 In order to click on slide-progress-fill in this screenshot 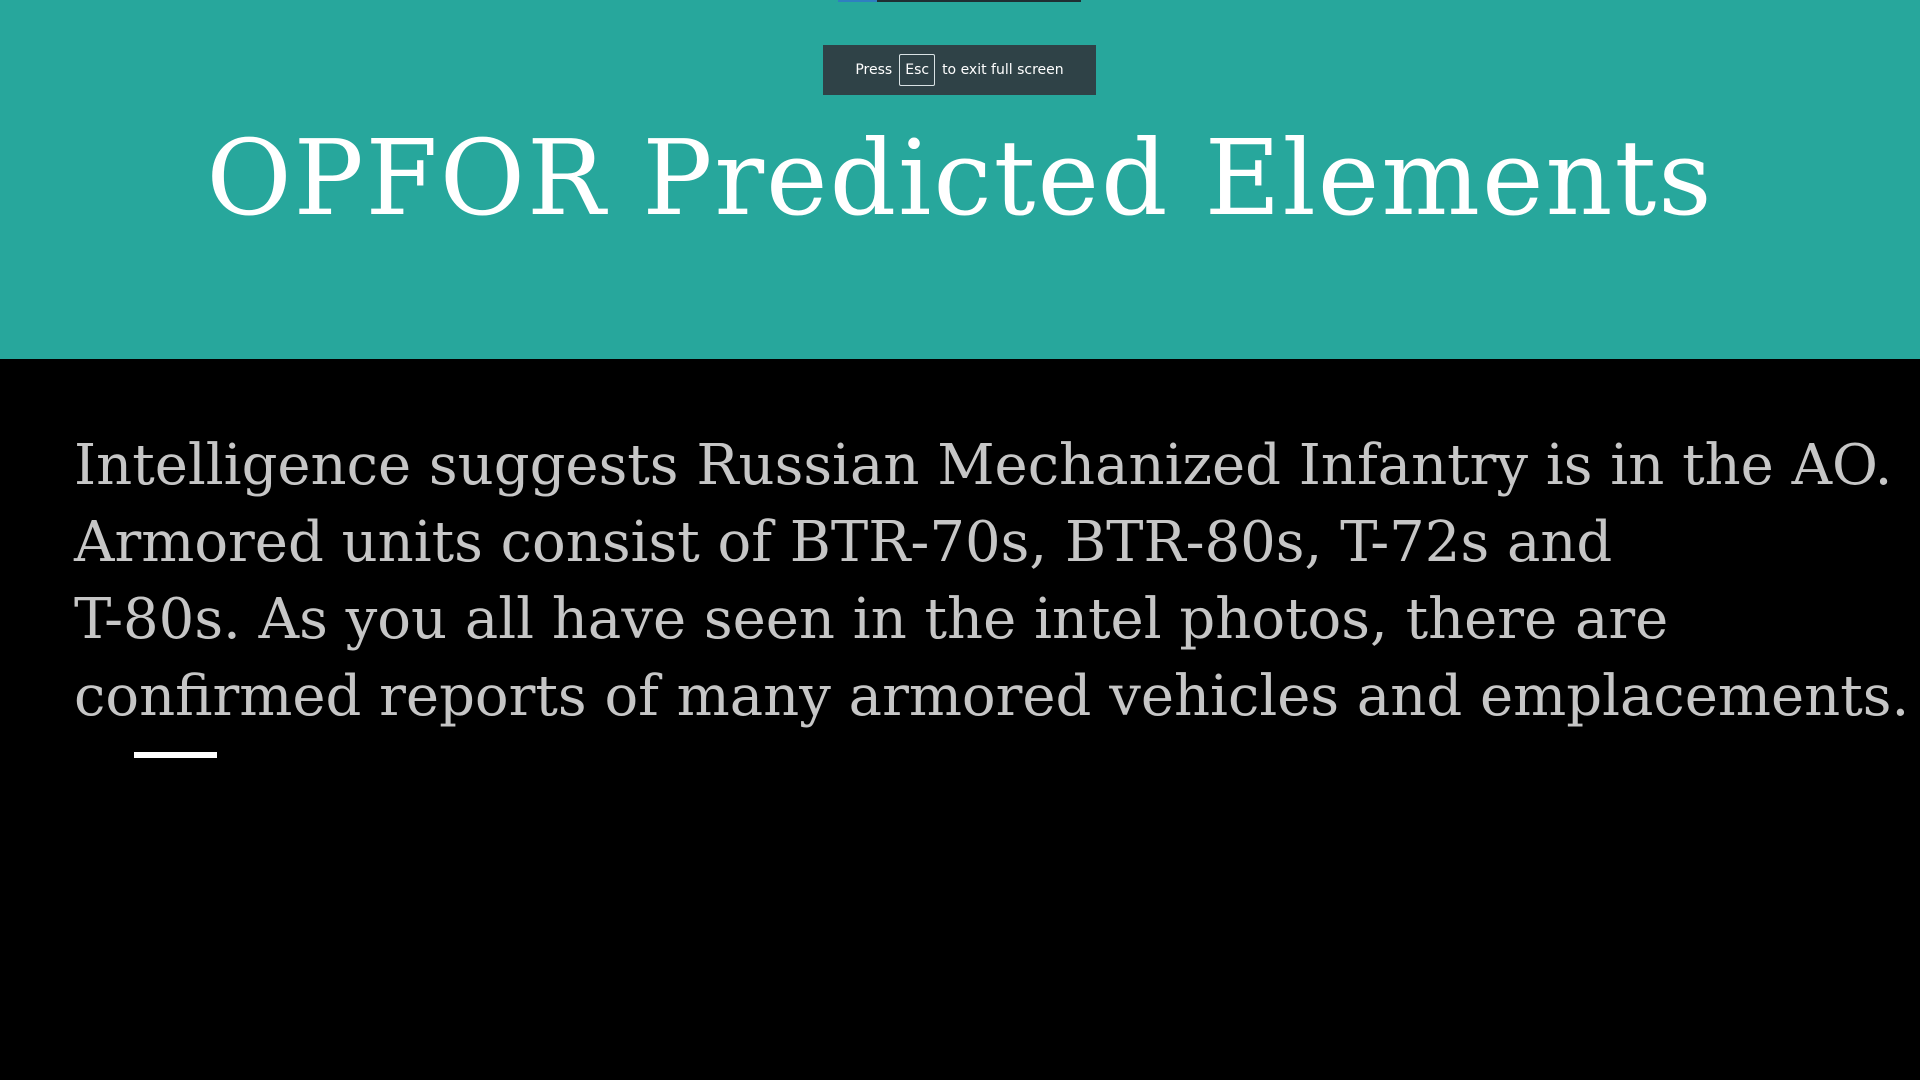, I will do `click(857, 1)`.